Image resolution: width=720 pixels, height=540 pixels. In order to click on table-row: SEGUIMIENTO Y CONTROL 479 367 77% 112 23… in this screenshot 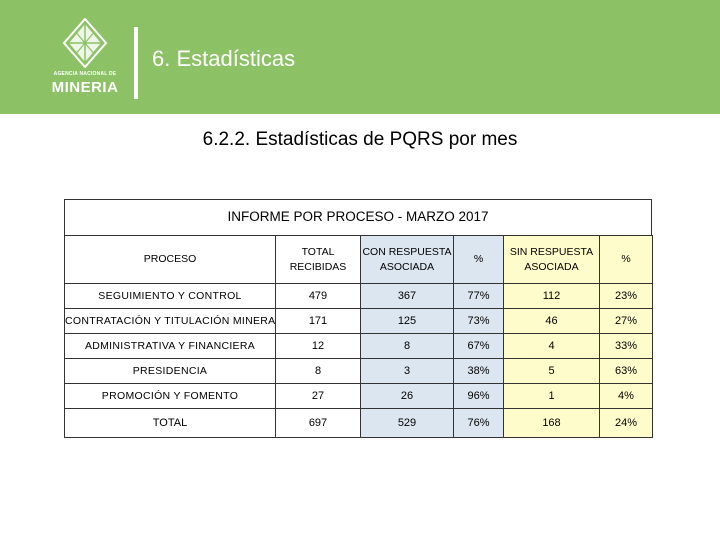, I will do `click(358, 296)`.